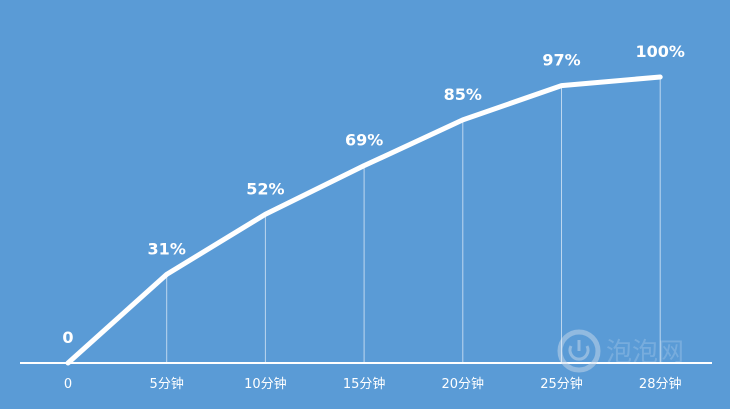 The height and width of the screenshot is (409, 730). Describe the element at coordinates (68, 384) in the screenshot. I see `x-tick-label: 0` at that location.